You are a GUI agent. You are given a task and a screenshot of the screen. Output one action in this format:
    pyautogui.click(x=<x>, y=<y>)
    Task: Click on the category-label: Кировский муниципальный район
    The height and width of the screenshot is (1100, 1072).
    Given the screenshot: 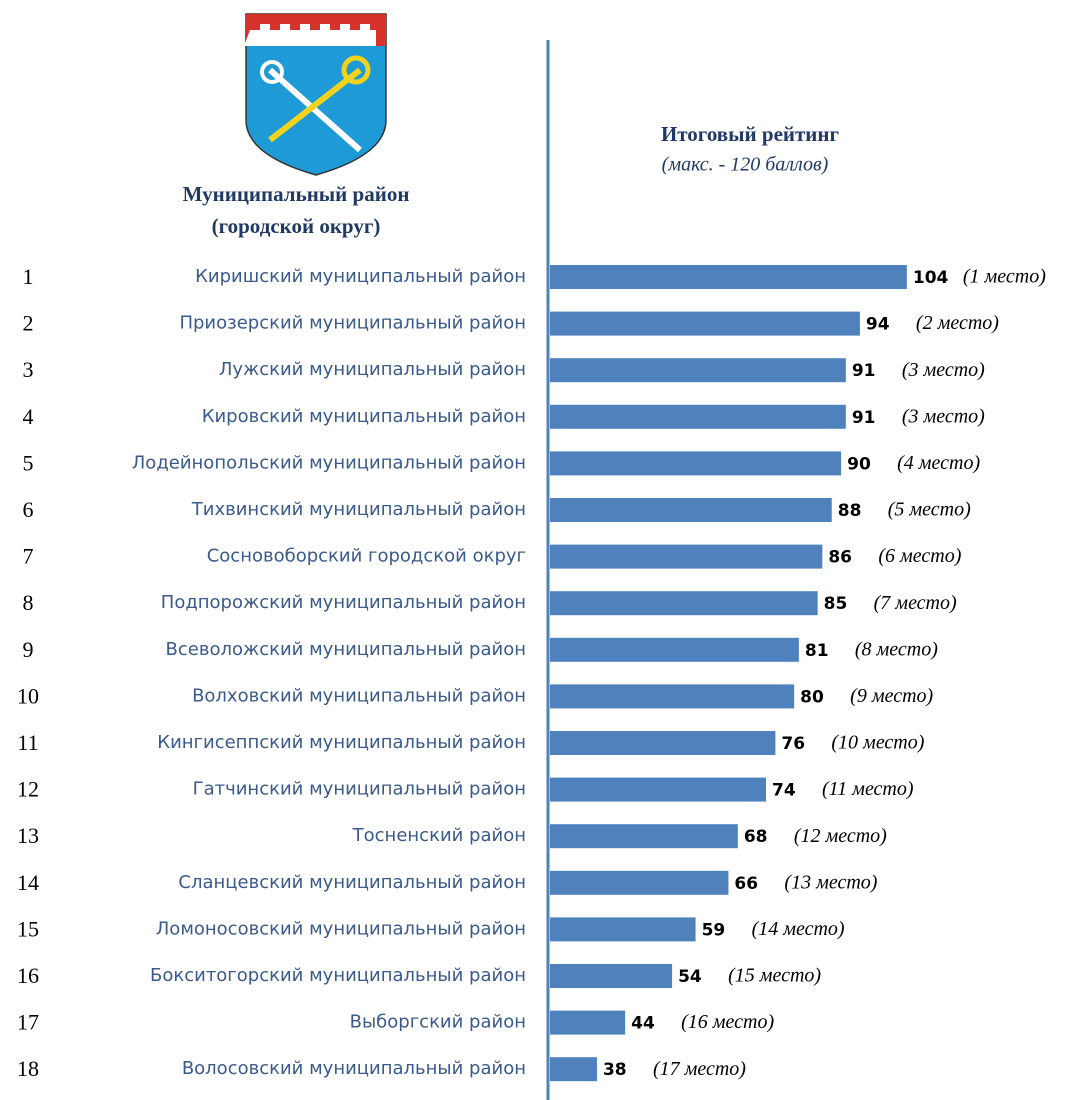 What is the action you would take?
    pyautogui.click(x=364, y=416)
    